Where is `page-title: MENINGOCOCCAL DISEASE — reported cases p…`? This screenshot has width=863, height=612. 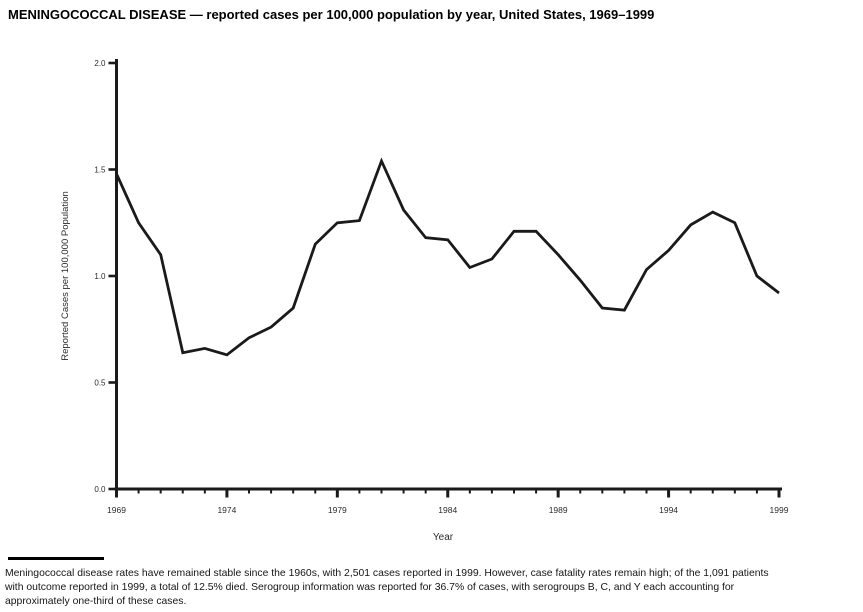
page-title: MENINGOCOCCAL DISEASE — reported cases p… is located at coordinates (331, 14).